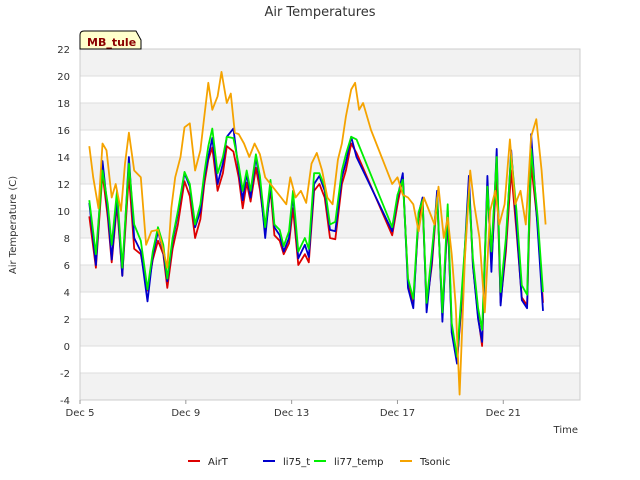 The height and width of the screenshot is (480, 640). What do you see at coordinates (80, 413) in the screenshot?
I see `x-tick-label: Dec 5` at bounding box center [80, 413].